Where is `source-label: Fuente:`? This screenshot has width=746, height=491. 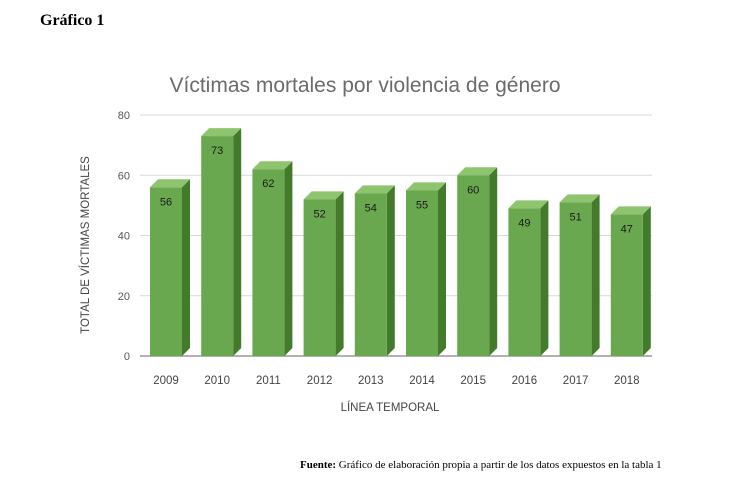
source-label: Fuente: is located at coordinates (318, 465).